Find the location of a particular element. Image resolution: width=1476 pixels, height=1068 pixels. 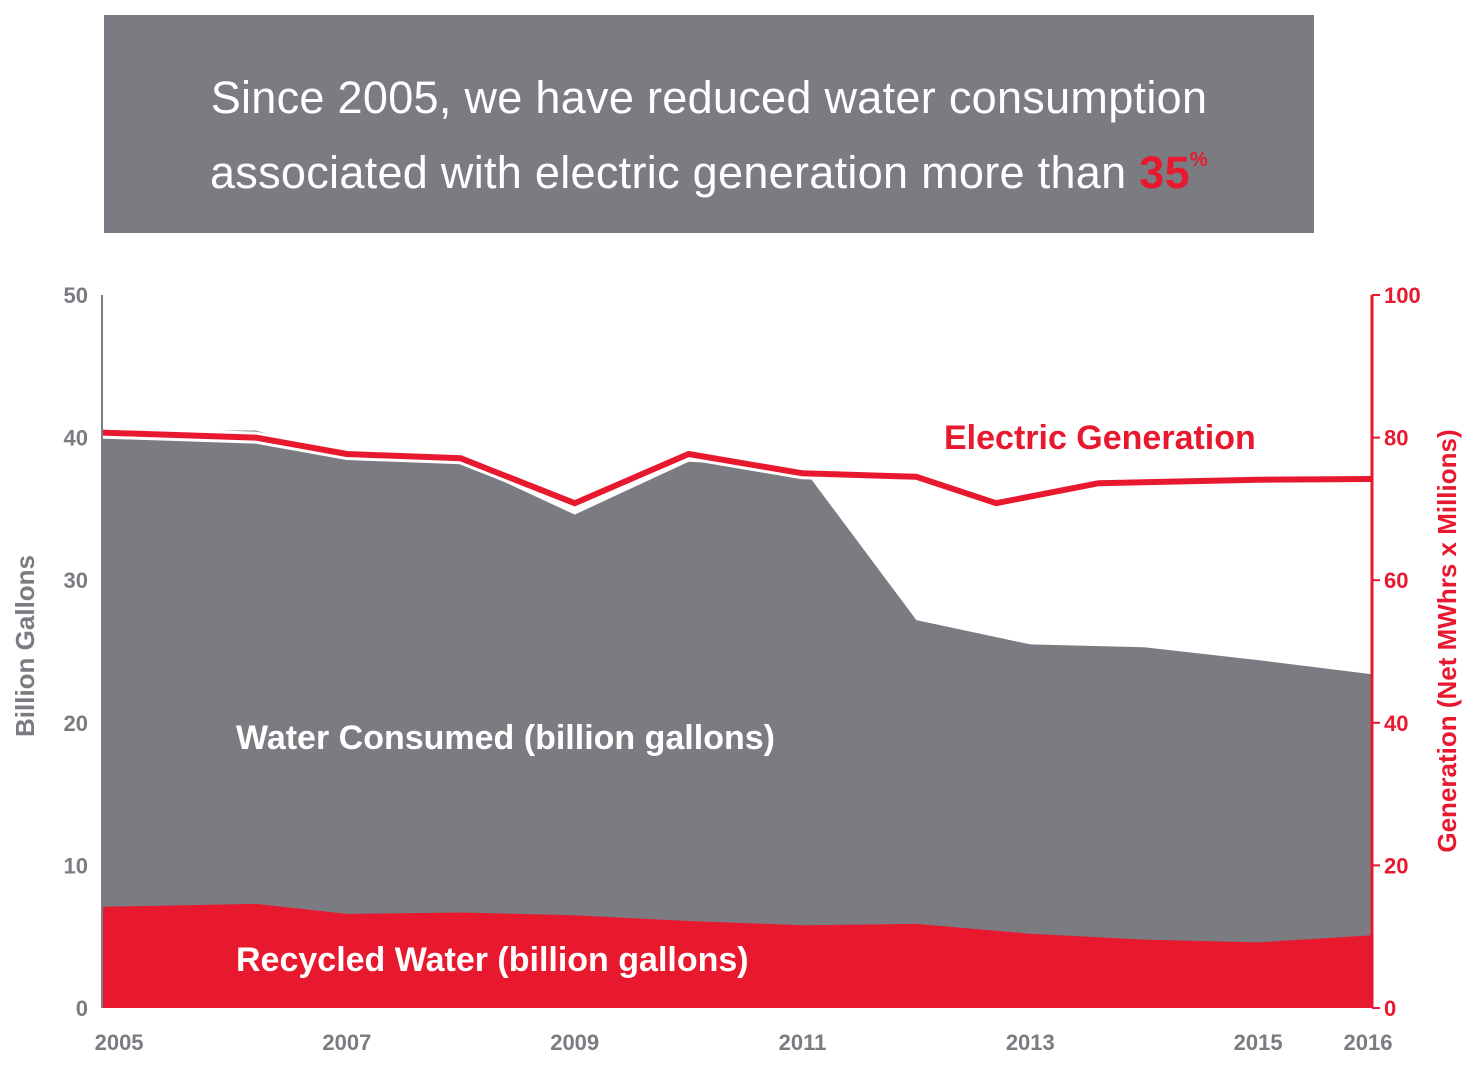

x-tick-label: 2007 is located at coordinates (346, 1042).